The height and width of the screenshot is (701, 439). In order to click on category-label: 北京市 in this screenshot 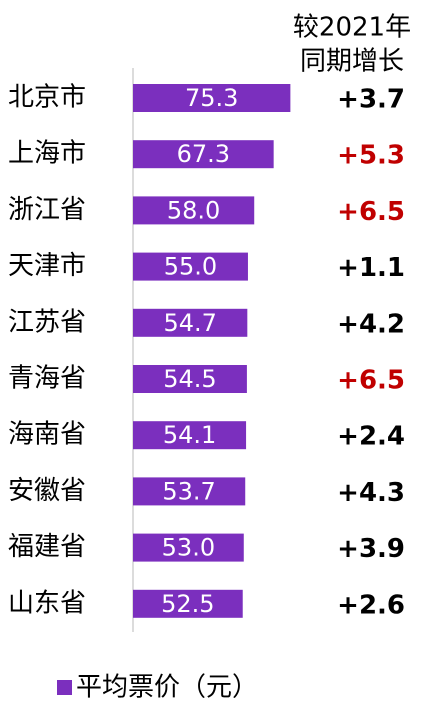, I will do `click(47, 98)`.